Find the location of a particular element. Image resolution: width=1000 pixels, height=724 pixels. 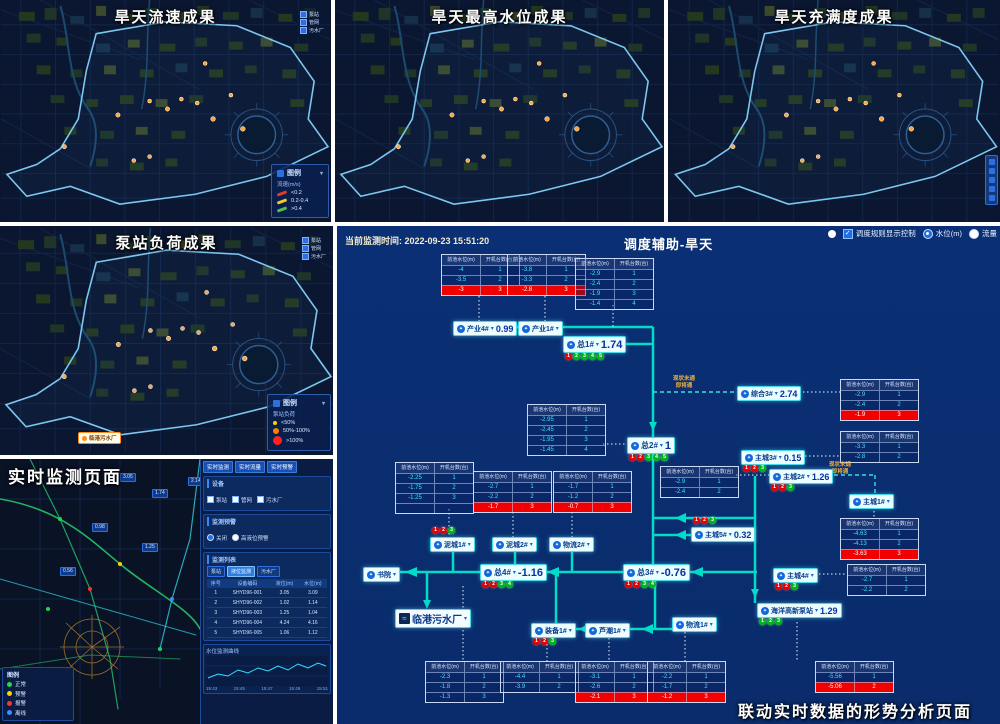

legend-label: 预警 is located at coordinates (21, 694).